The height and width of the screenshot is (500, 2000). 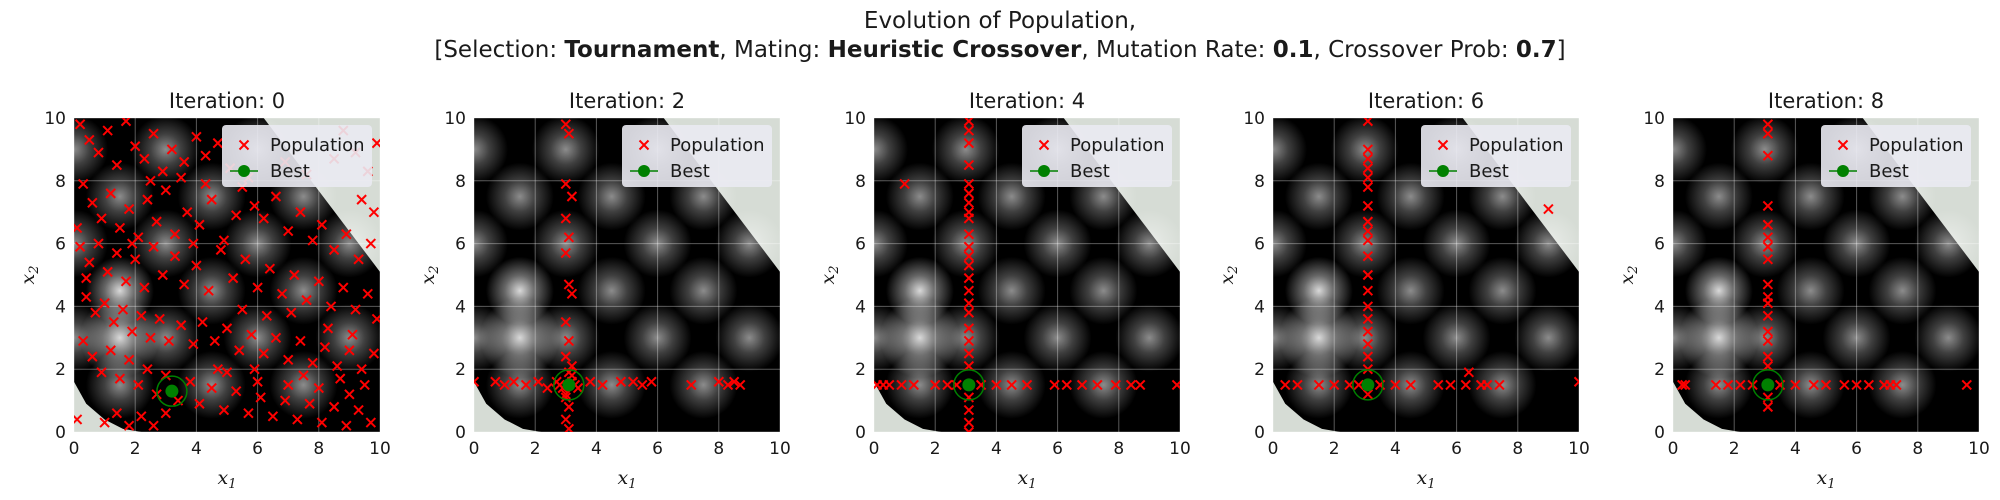 I want to click on legend-best-marker, so click(x=1443, y=171).